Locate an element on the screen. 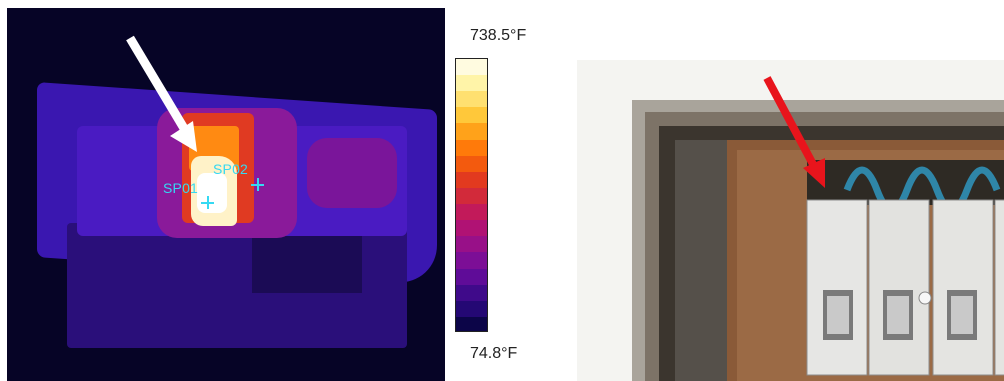  scale-max-label: 738.5°F is located at coordinates (498, 35).